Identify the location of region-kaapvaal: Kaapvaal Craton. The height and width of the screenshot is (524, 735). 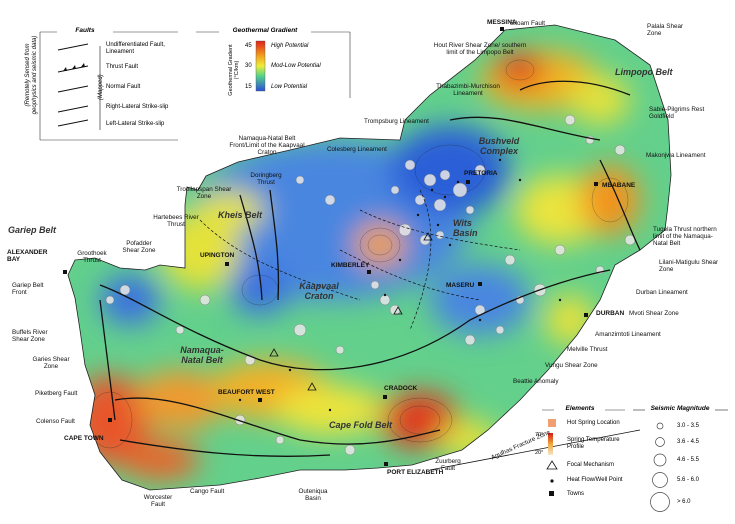
(319, 291).